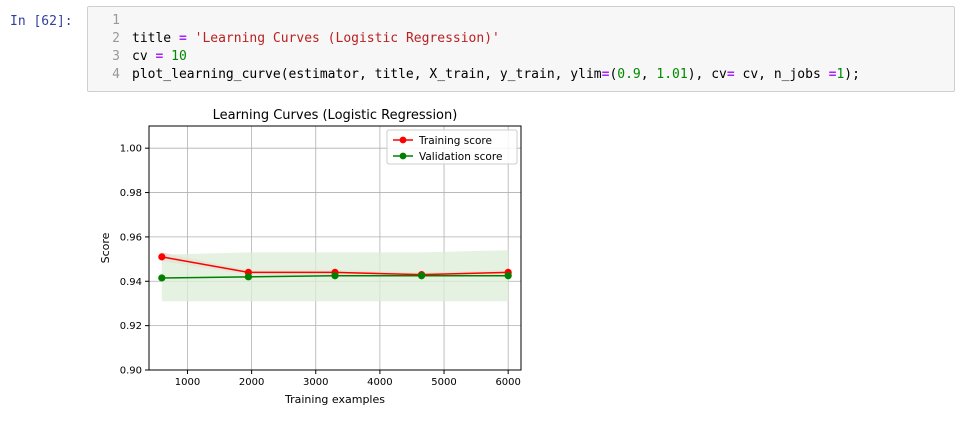  What do you see at coordinates (105, 247) in the screenshot?
I see `y-axis-label: Score` at bounding box center [105, 247].